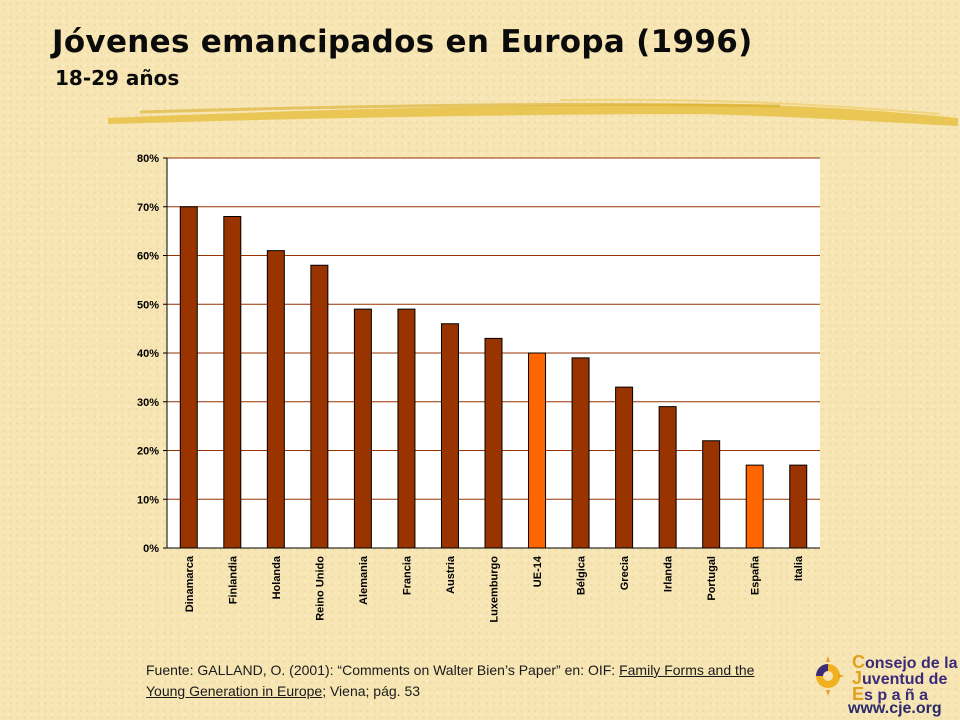 The height and width of the screenshot is (720, 960). What do you see at coordinates (364, 580) in the screenshot?
I see `x-tick-label: Alemania` at bounding box center [364, 580].